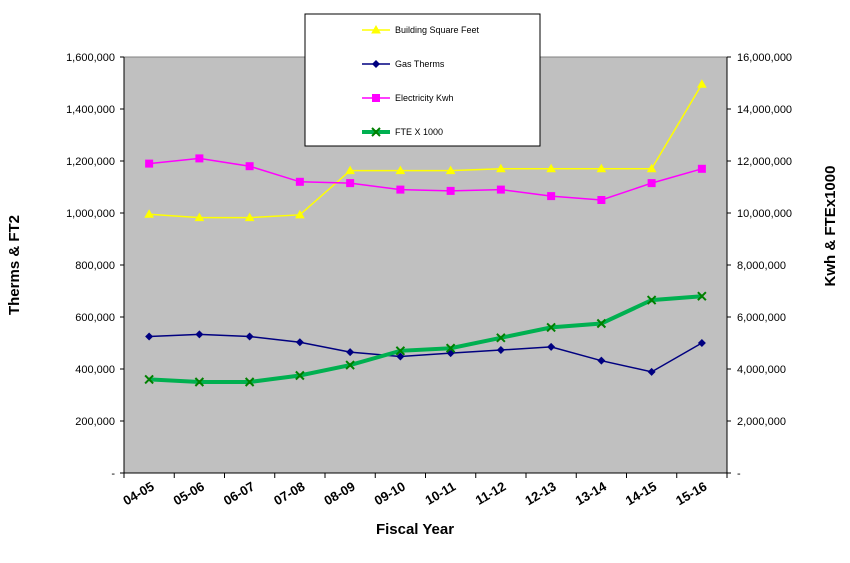  I want to click on y-axis-left-title: Therms & FT2, so click(14, 265).